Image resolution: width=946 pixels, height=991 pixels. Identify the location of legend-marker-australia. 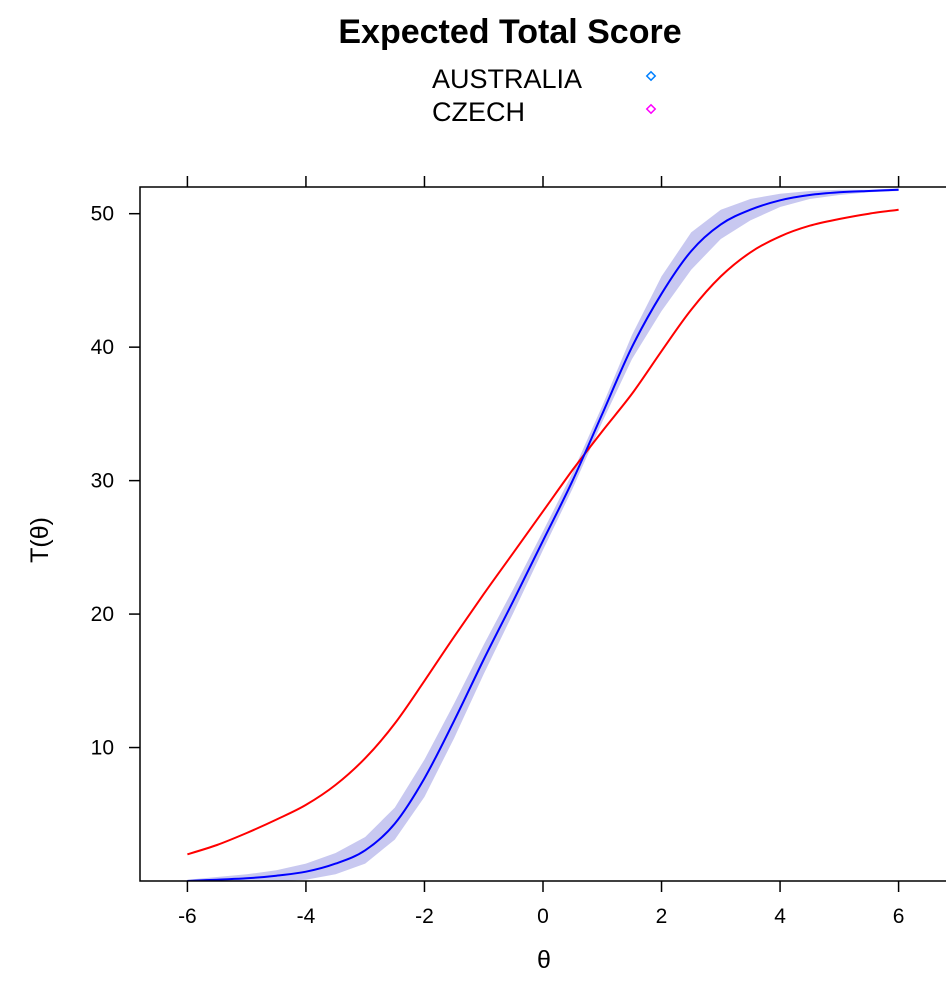
(651, 76).